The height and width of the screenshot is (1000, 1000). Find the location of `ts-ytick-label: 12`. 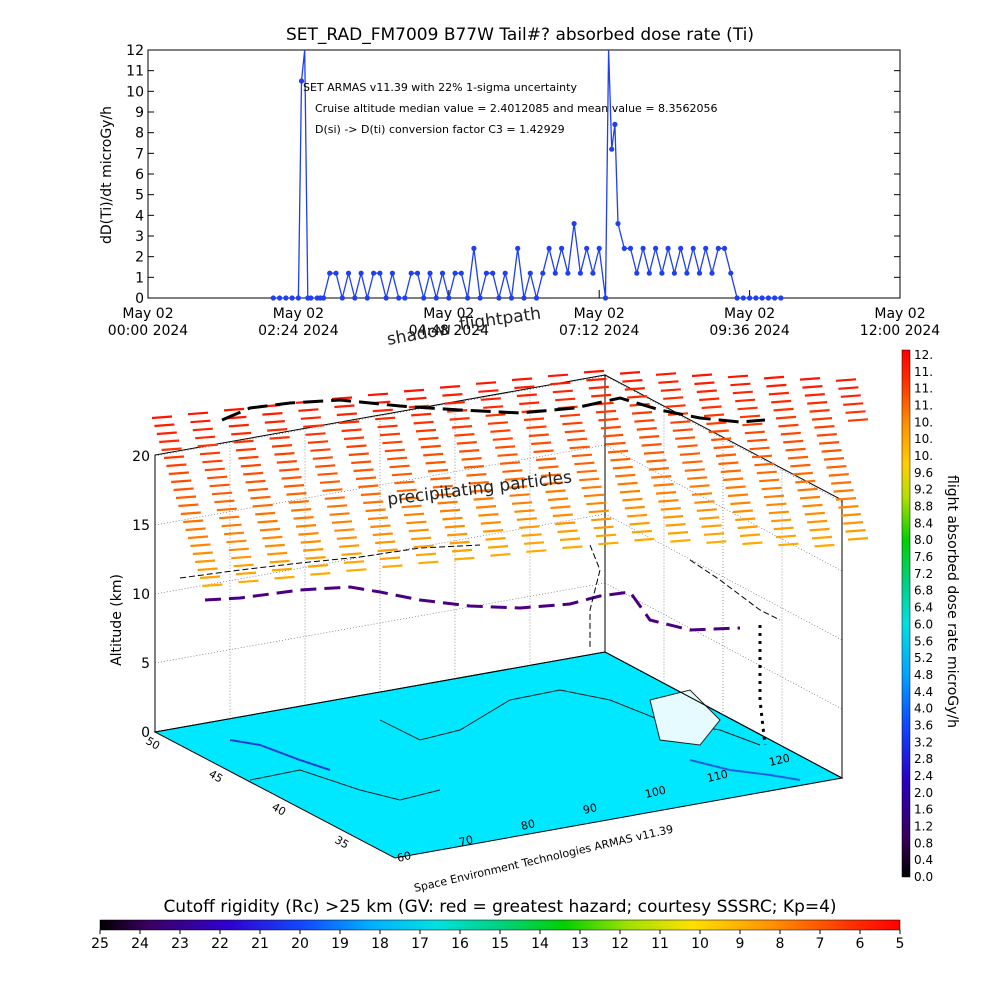

ts-ytick-label: 12 is located at coordinates (135, 51).